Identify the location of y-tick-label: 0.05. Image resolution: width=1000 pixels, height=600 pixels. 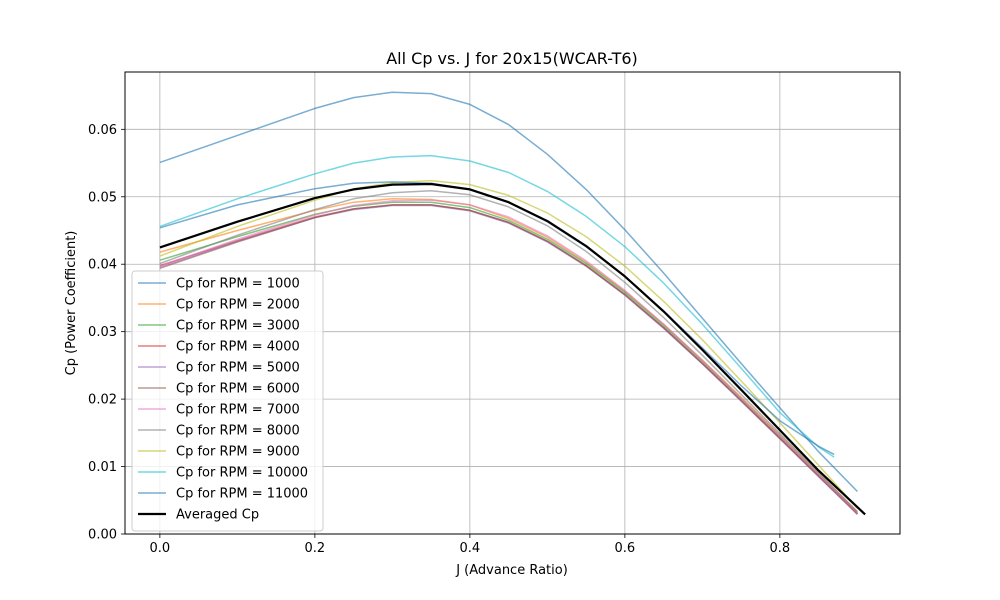
(102, 197).